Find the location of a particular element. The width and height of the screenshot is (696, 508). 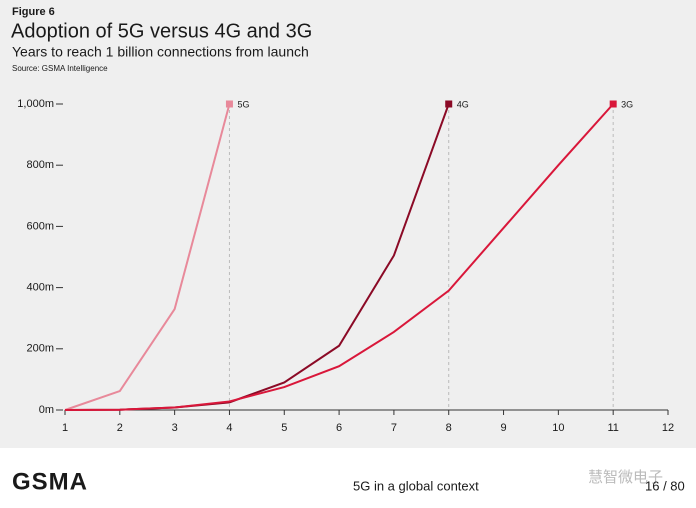

x-tick-label: 11 is located at coordinates (612, 428).